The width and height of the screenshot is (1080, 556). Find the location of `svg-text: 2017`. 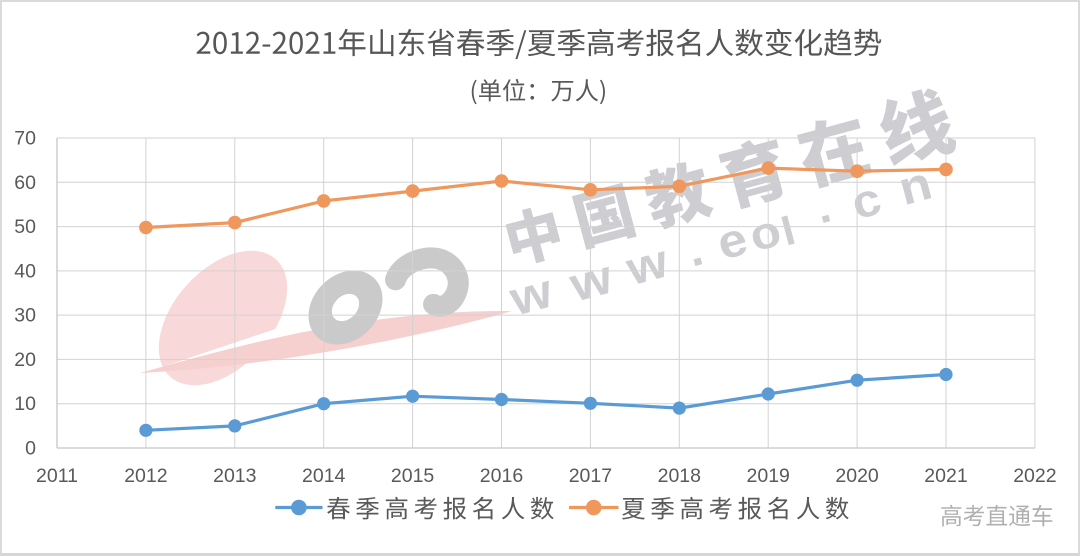

svg-text: 2017 is located at coordinates (590, 476).